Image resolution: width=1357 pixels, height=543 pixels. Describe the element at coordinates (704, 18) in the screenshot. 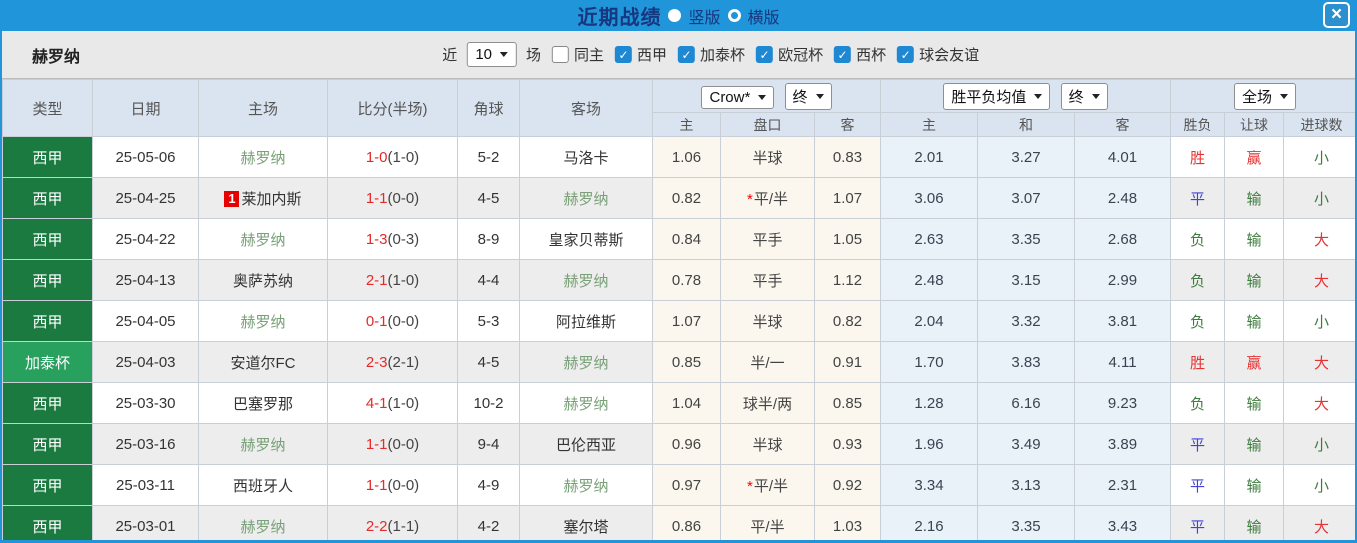

I see `vertical-layout-label: 竖版` at that location.